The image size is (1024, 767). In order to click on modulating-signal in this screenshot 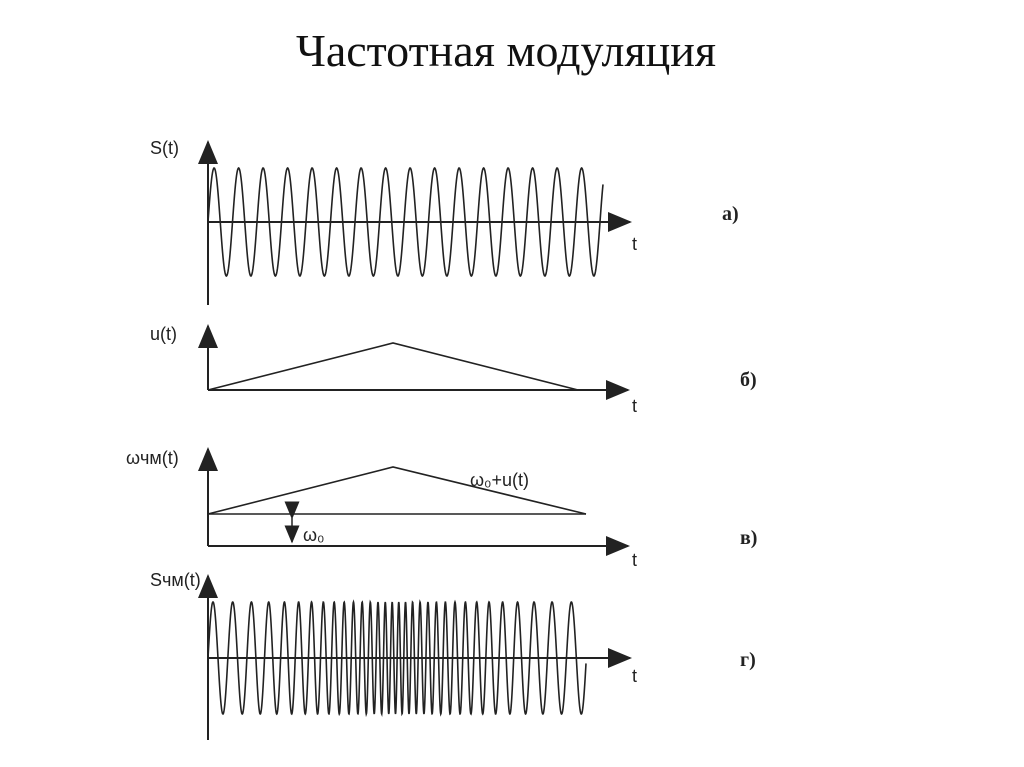, I will do `click(393, 366)`.